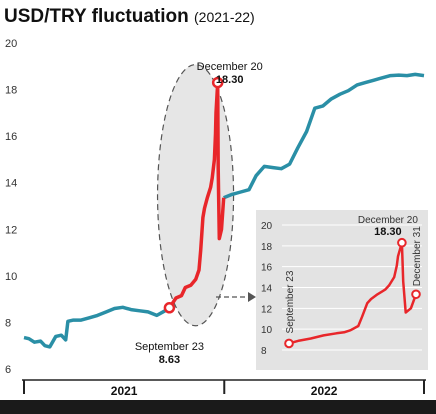 This screenshot has width=436, height=414. What do you see at coordinates (267, 268) in the screenshot?
I see `inset-y-tick-label: 16` at bounding box center [267, 268].